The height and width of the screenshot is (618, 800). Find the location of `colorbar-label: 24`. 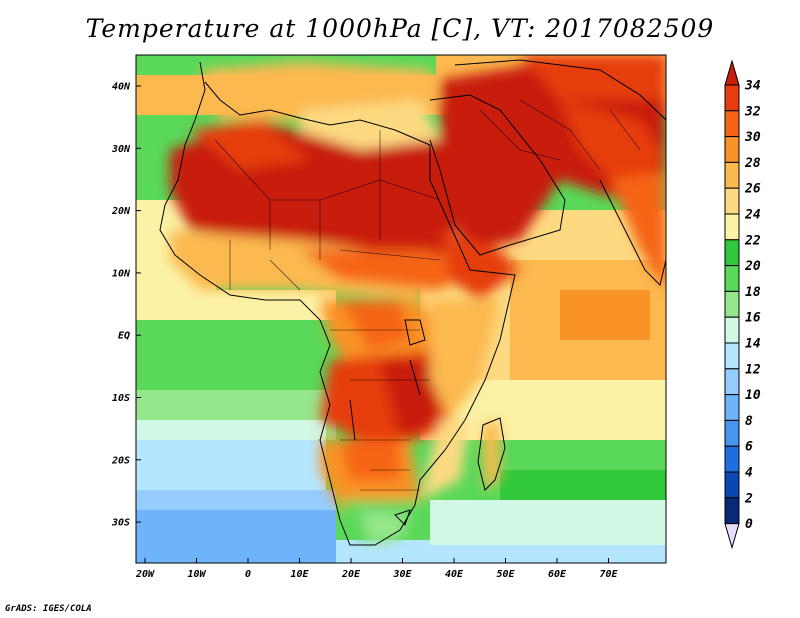

colorbar-label: 24 is located at coordinates (752, 215).